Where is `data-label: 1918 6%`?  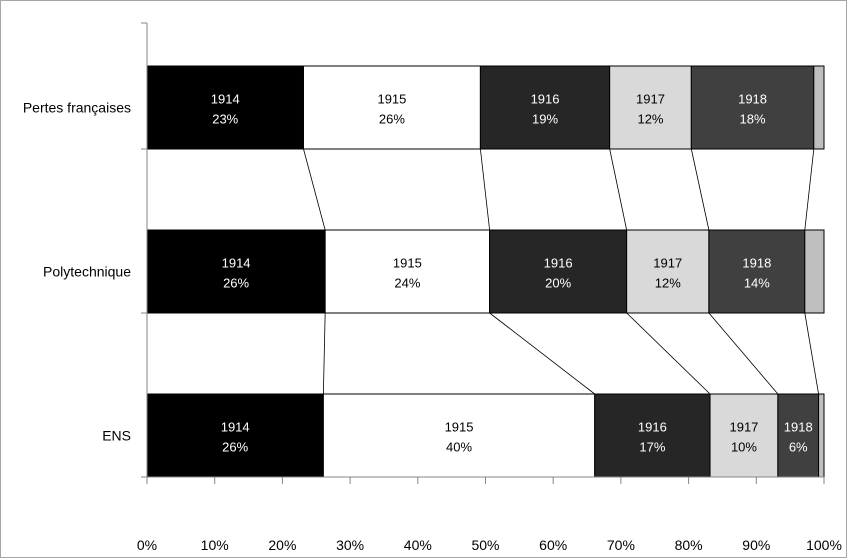
data-label: 1918 6% is located at coordinates (798, 437).